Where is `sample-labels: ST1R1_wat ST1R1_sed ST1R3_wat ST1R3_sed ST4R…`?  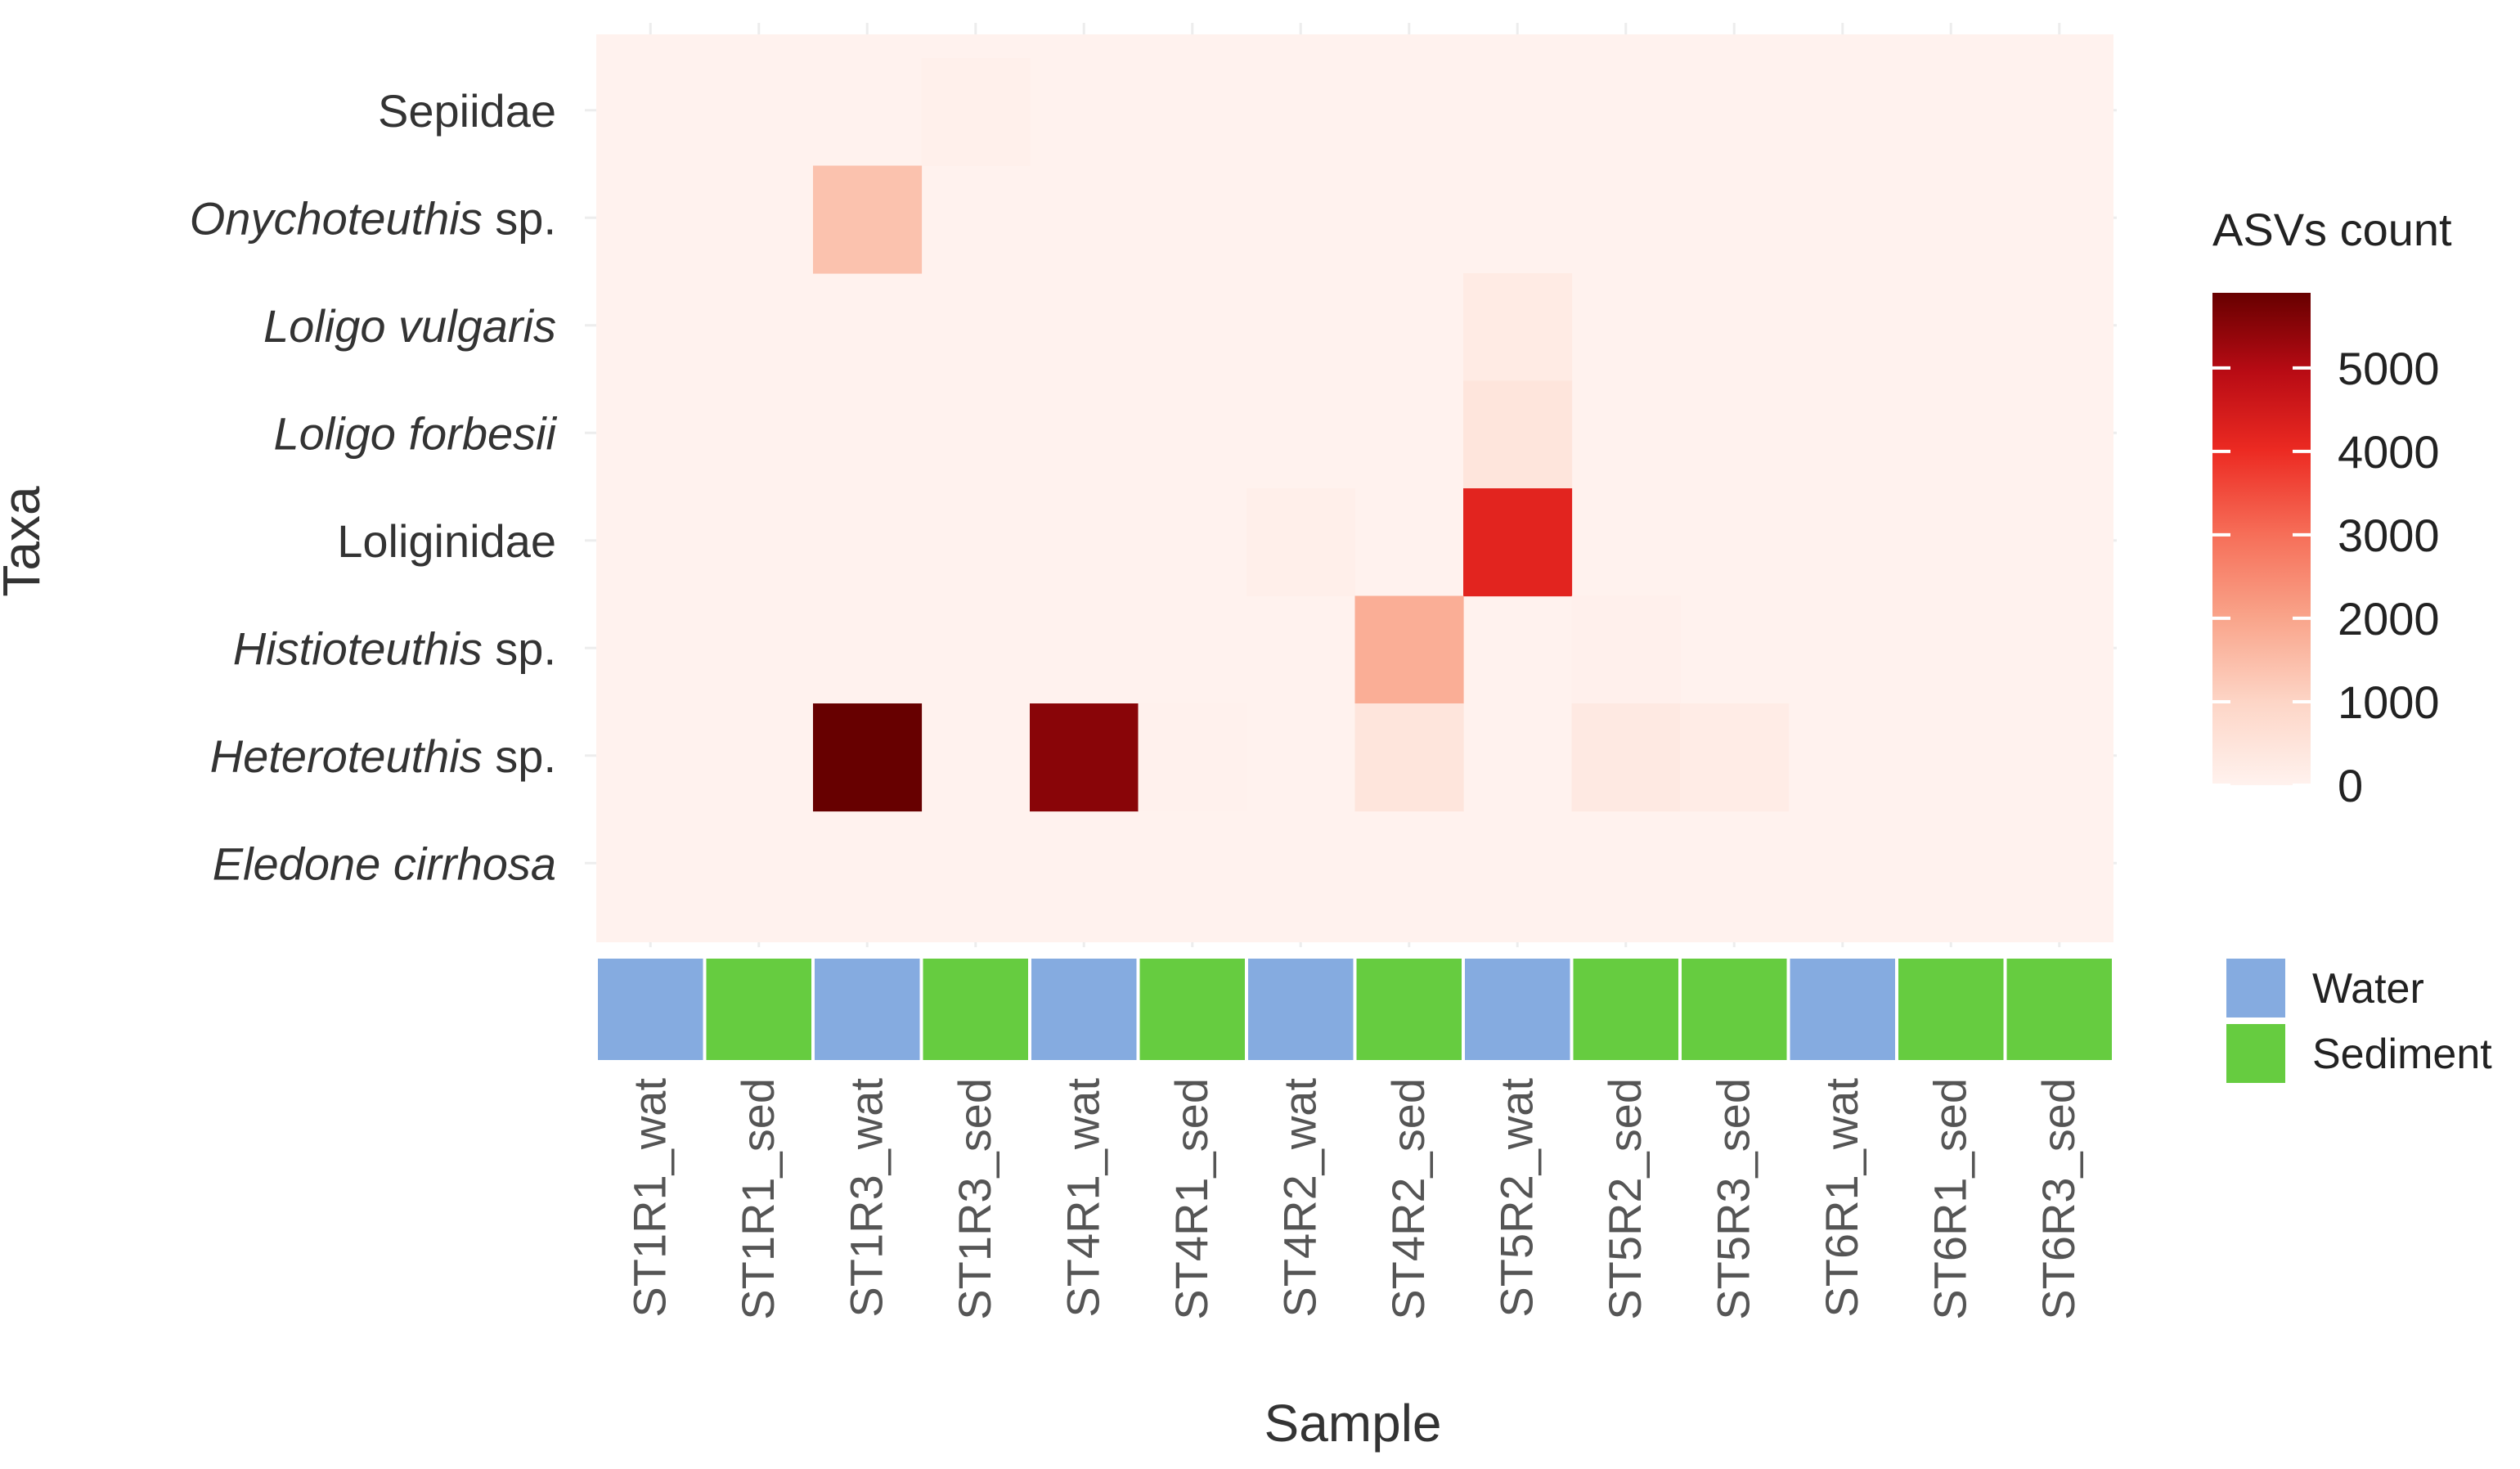 sample-labels: ST1R1_wat ST1R1_sed ST1R3_wat ST1R3_sed ST4R… is located at coordinates (1354, 1199).